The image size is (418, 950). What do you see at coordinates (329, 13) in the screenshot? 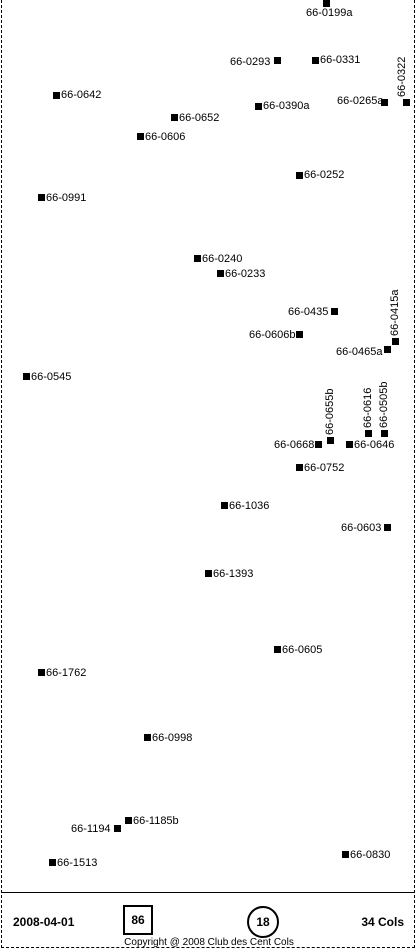
I see `col-label: 66-0199a` at bounding box center [329, 13].